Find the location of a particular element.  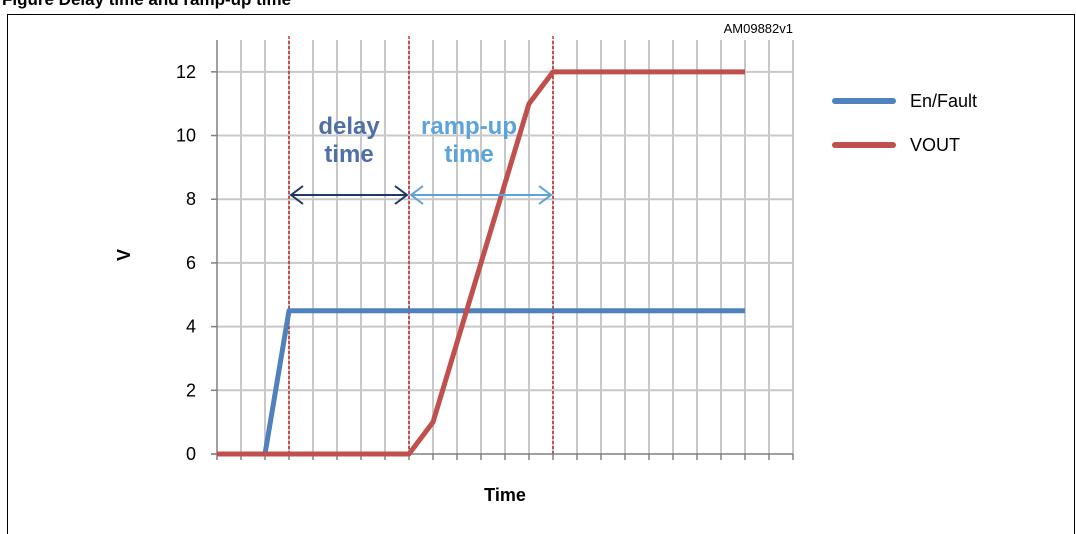

x-axis-label: Time is located at coordinates (505, 495).